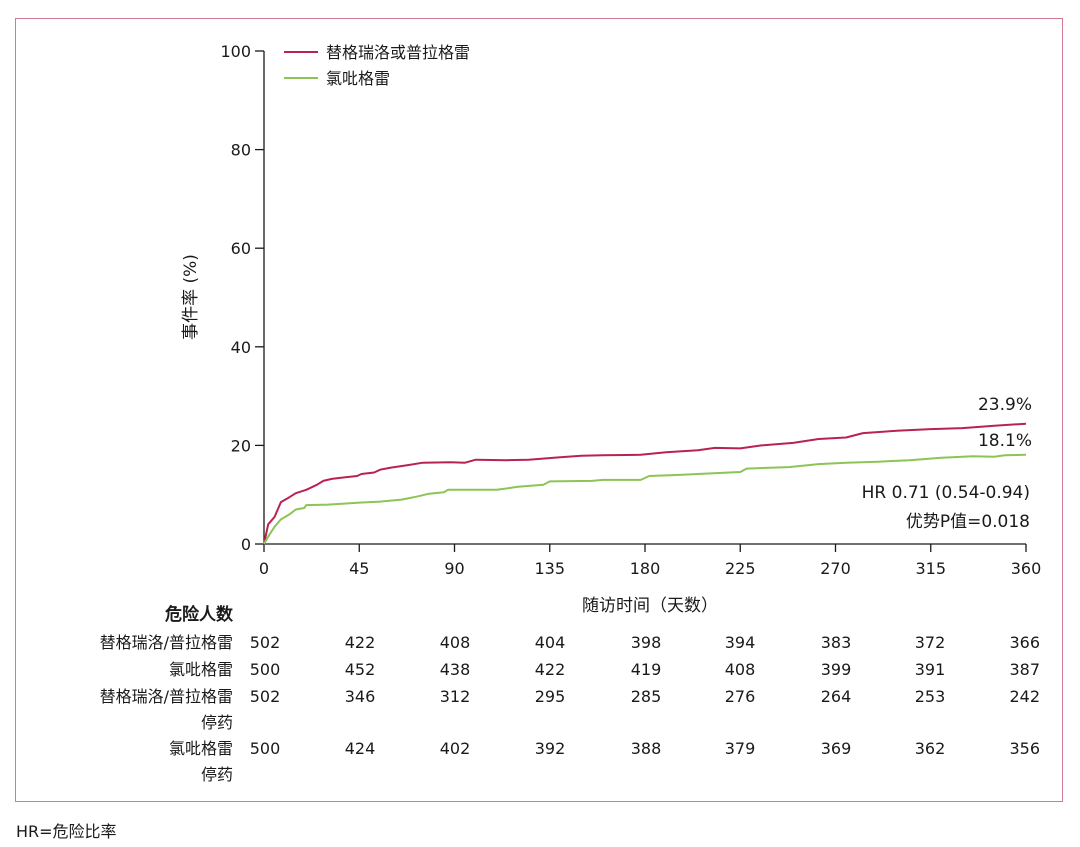  What do you see at coordinates (454, 568) in the screenshot?
I see `x-tick-label: 90` at bounding box center [454, 568].